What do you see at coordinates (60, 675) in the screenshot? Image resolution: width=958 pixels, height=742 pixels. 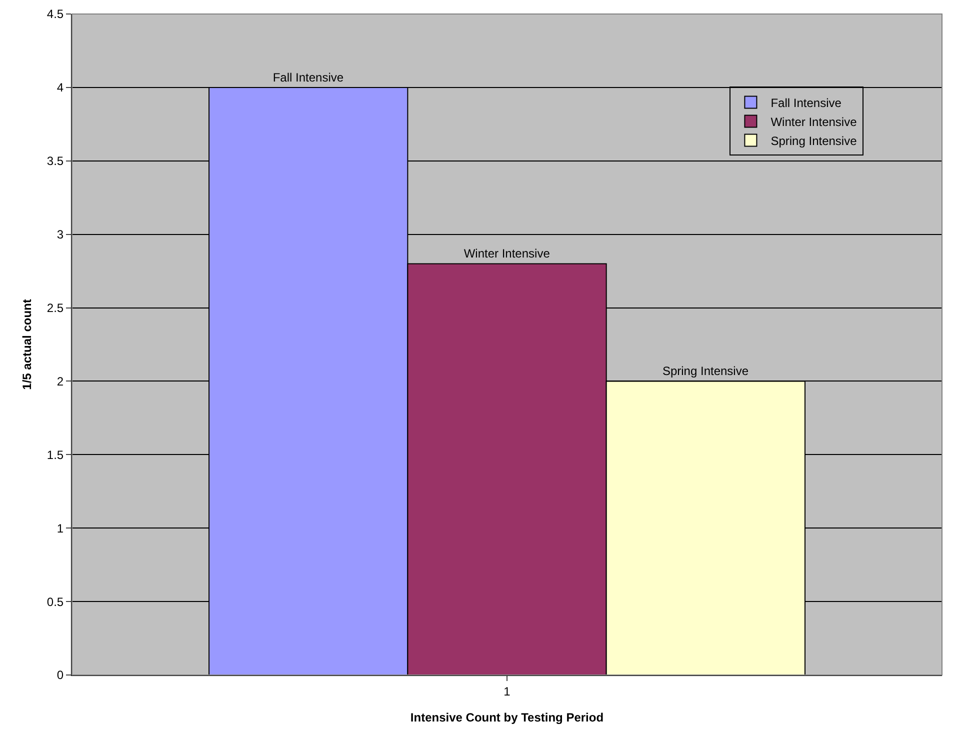 I see `y-tick-label: 0` at bounding box center [60, 675].